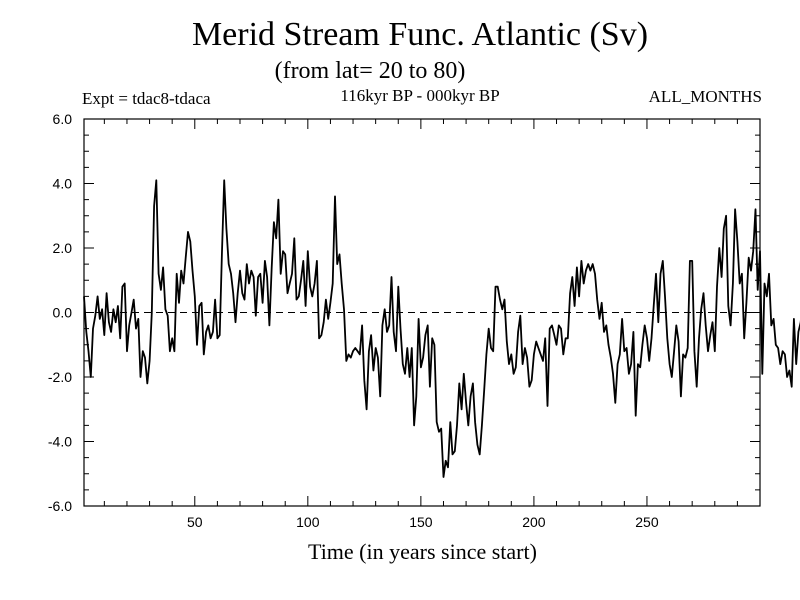 The height and width of the screenshot is (600, 800). What do you see at coordinates (146, 98) in the screenshot?
I see `experiment-label: Expt = tdac8-tdaca` at bounding box center [146, 98].